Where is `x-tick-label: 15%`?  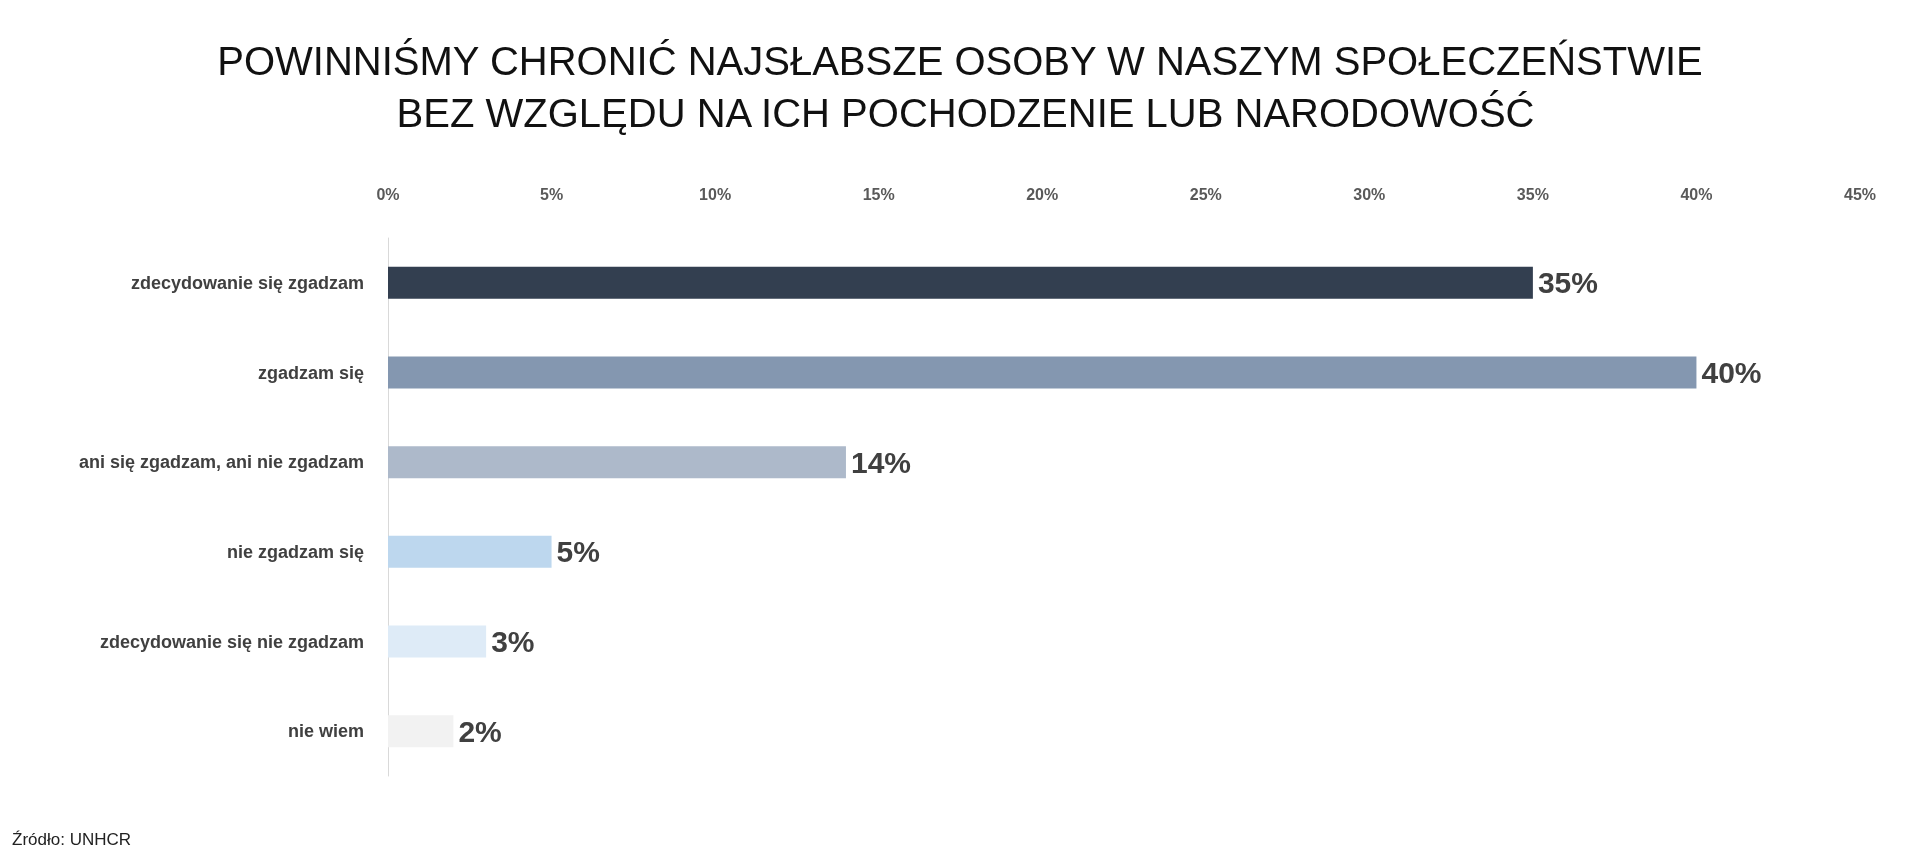 x-tick-label: 15% is located at coordinates (878, 194).